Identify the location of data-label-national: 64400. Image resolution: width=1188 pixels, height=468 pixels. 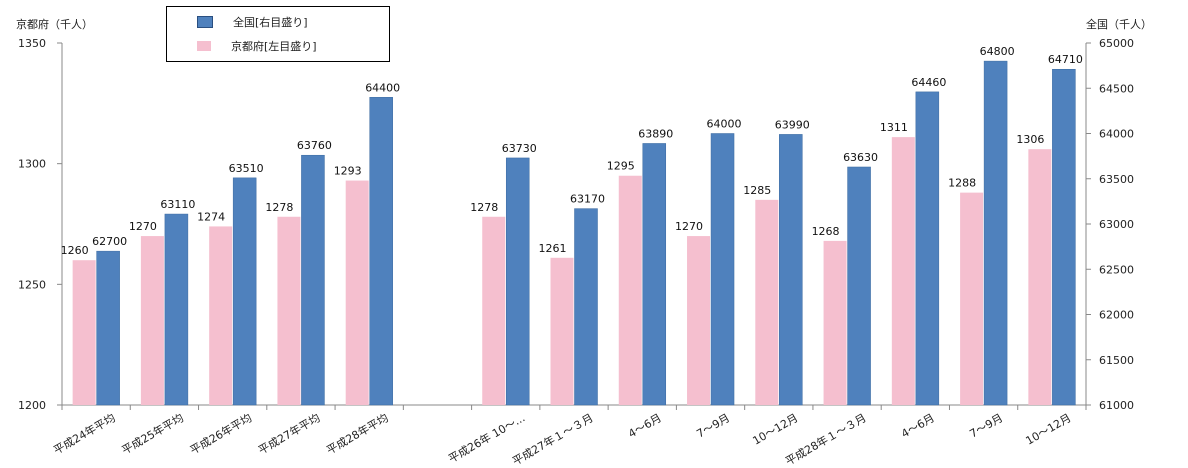
(382, 87).